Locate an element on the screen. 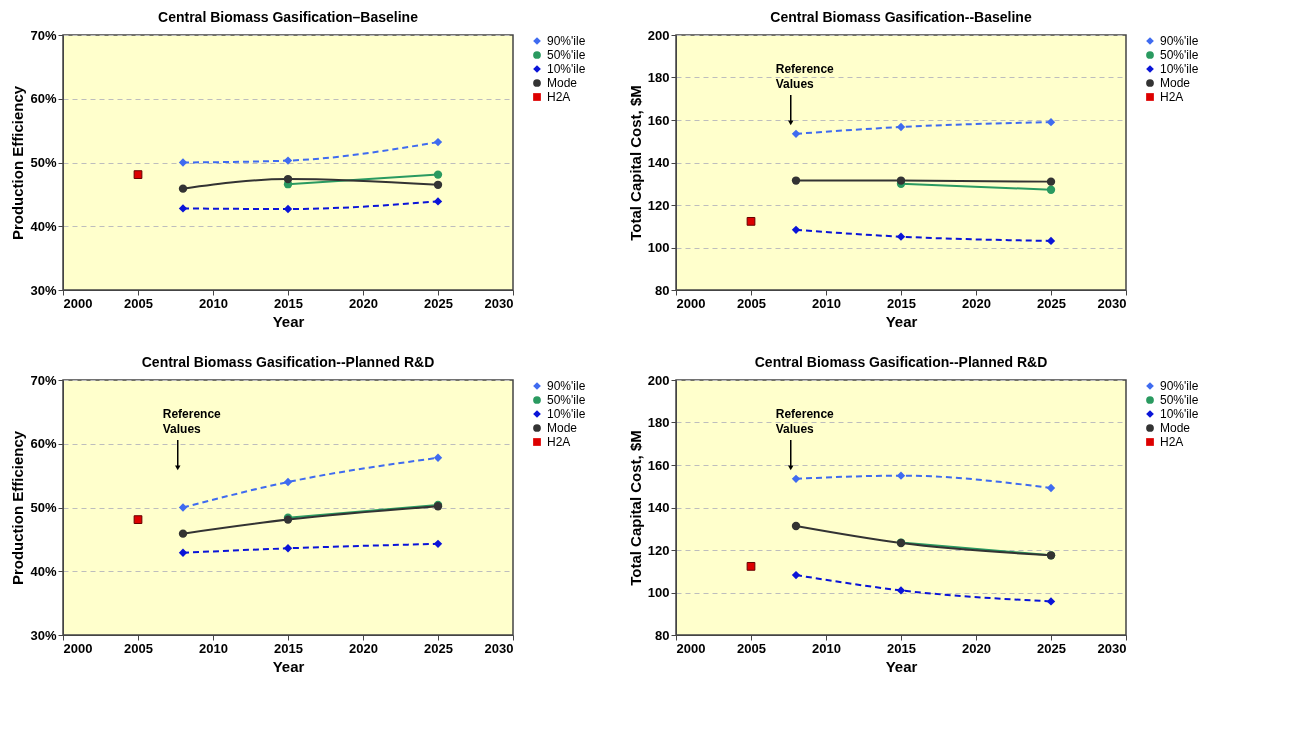 Image resolution: width=1301 pixels, height=750 pixels. chart-title: Central Biomass Gasification–Baseline is located at coordinates (288, 17).